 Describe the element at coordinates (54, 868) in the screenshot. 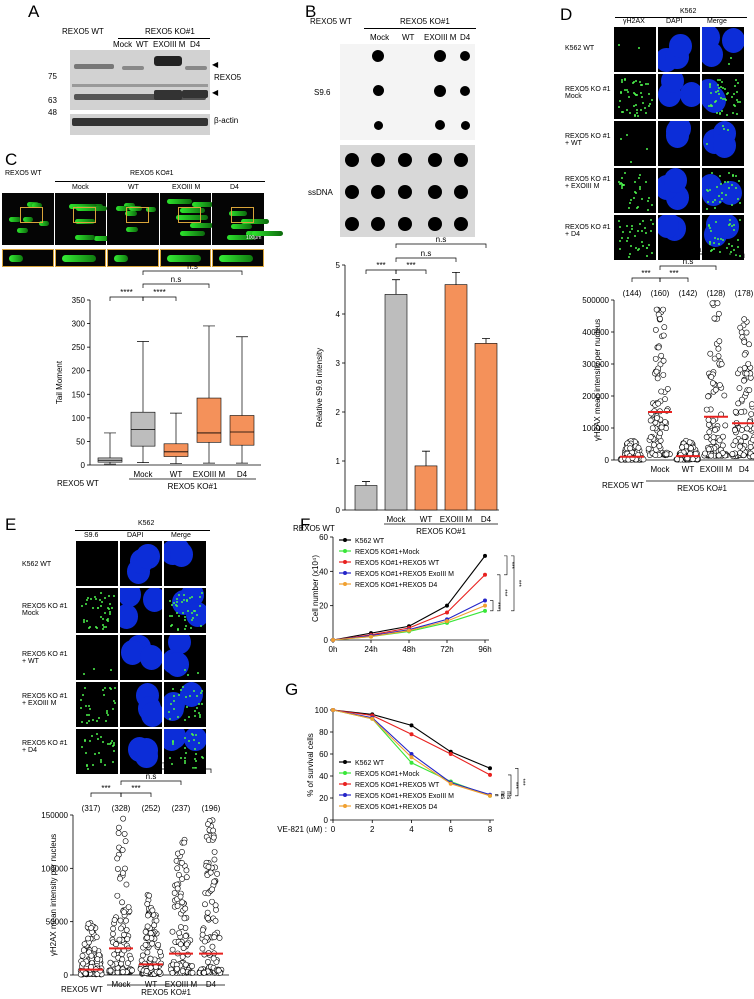

I see `e-y-tick-label: 100000` at that location.